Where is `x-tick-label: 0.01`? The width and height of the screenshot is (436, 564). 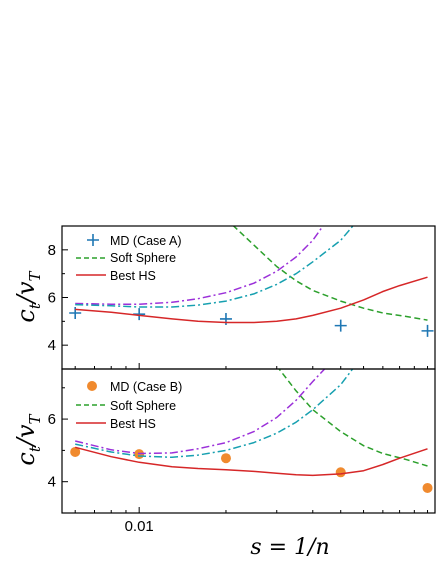
x-tick-label: 0.01 is located at coordinates (139, 526).